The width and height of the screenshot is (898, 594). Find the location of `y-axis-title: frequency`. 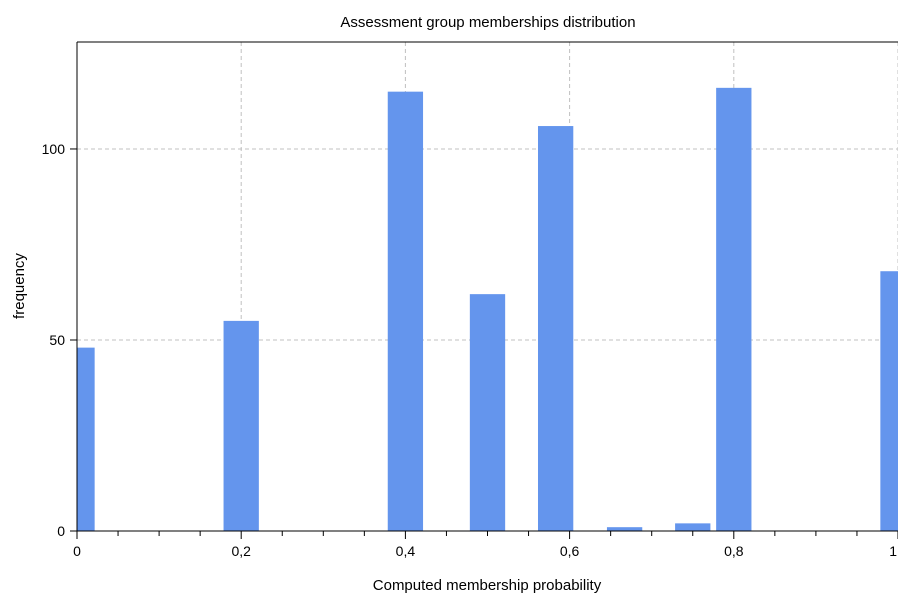

y-axis-title: frequency is located at coordinates (19, 286).